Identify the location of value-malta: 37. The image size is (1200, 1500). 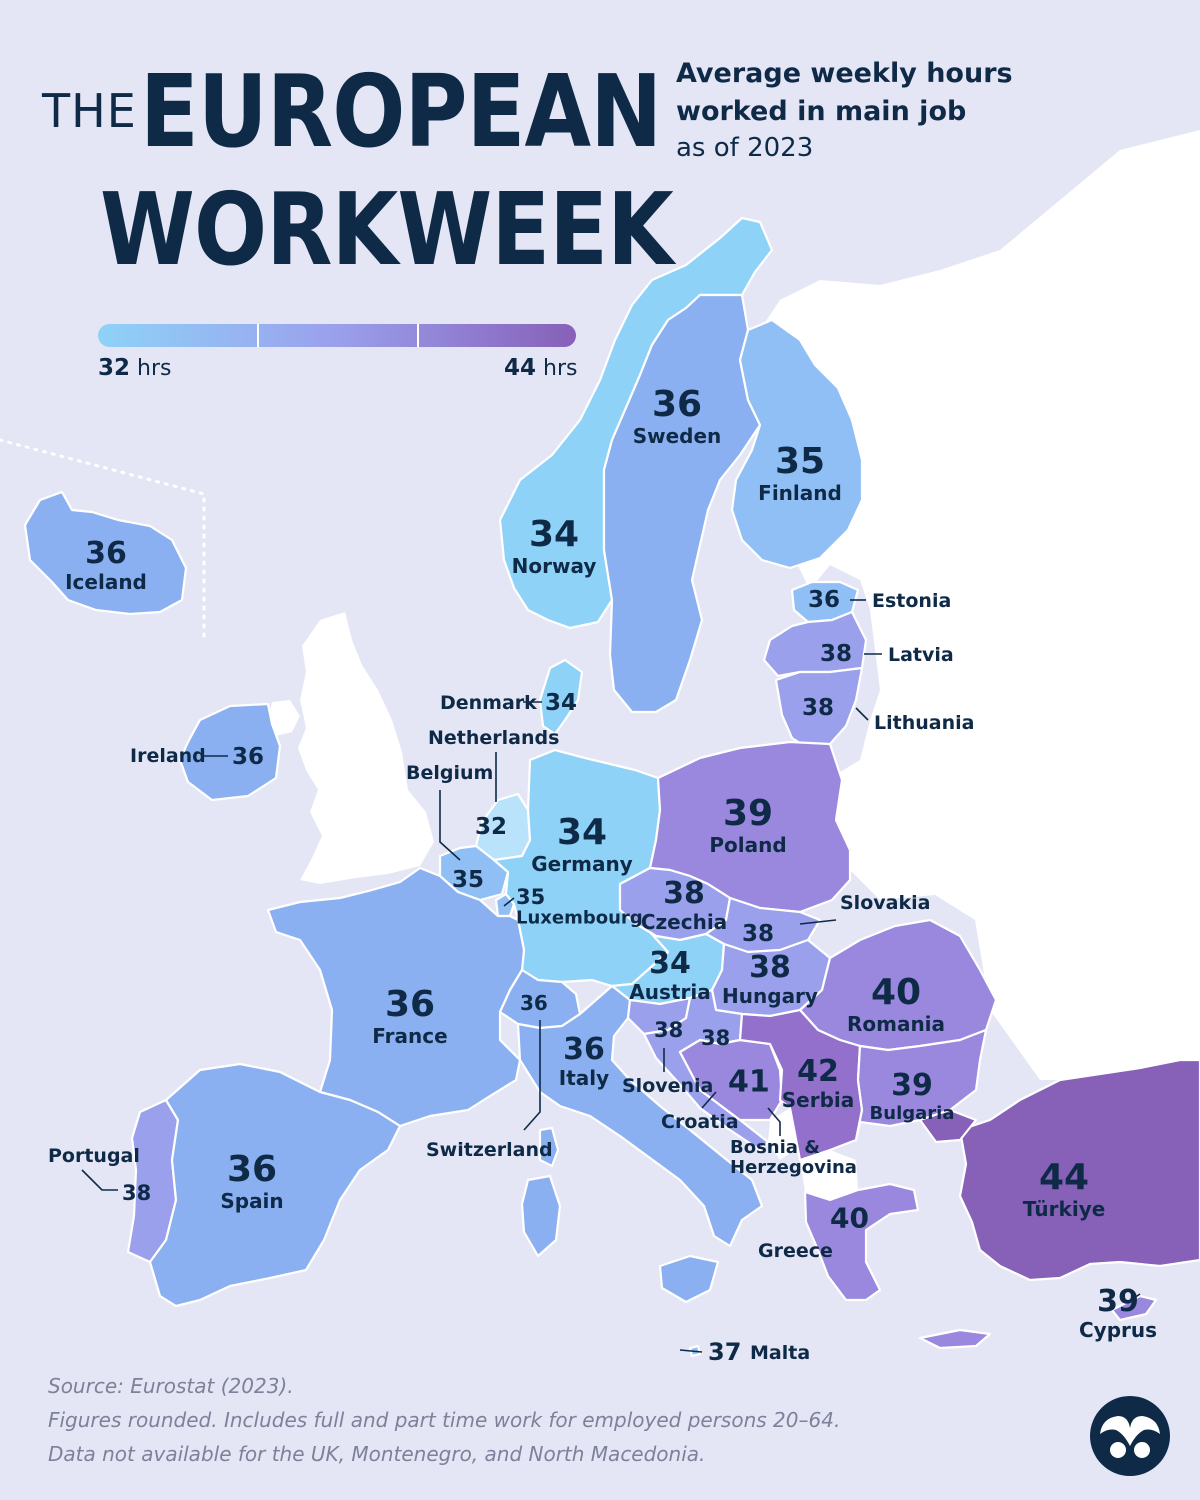
(725, 1352).